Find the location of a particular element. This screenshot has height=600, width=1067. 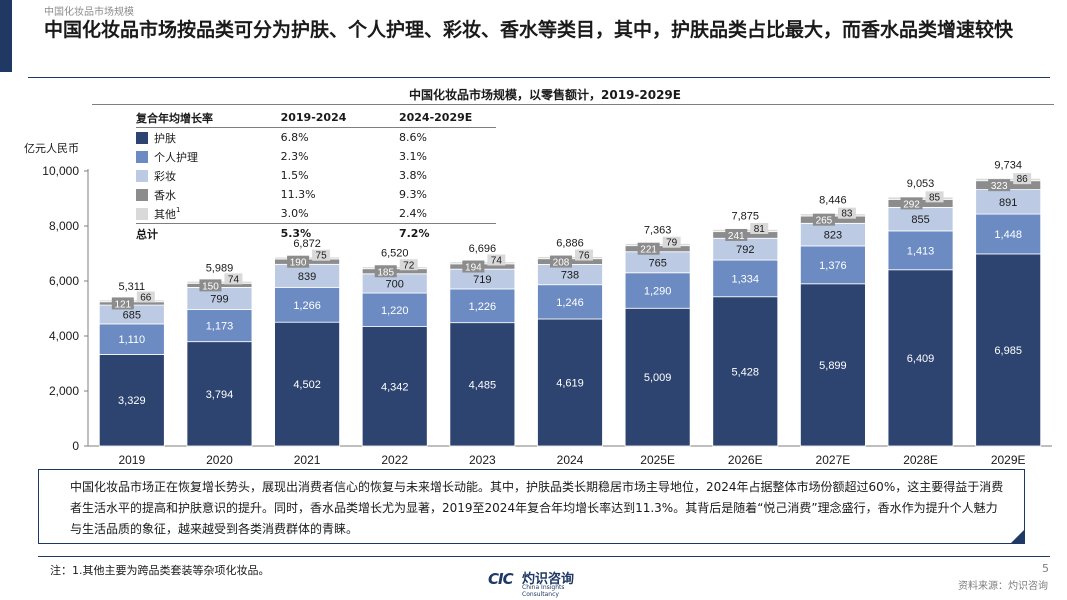

cagr-value: 6.8% is located at coordinates (294, 137).